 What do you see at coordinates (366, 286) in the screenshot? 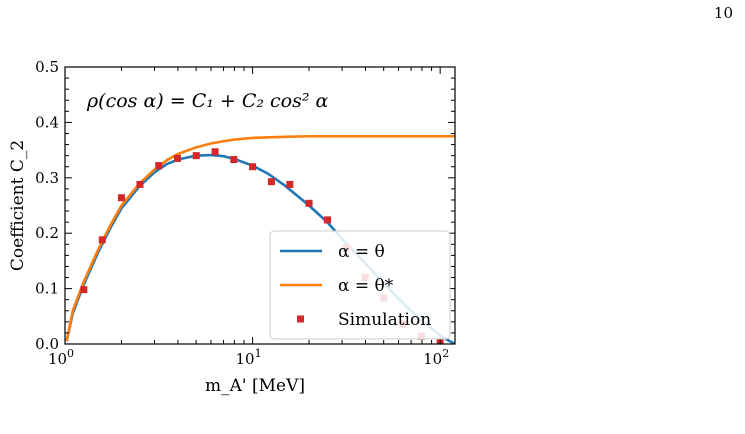
I see `legend-label-1: α = θ*` at bounding box center [366, 286].